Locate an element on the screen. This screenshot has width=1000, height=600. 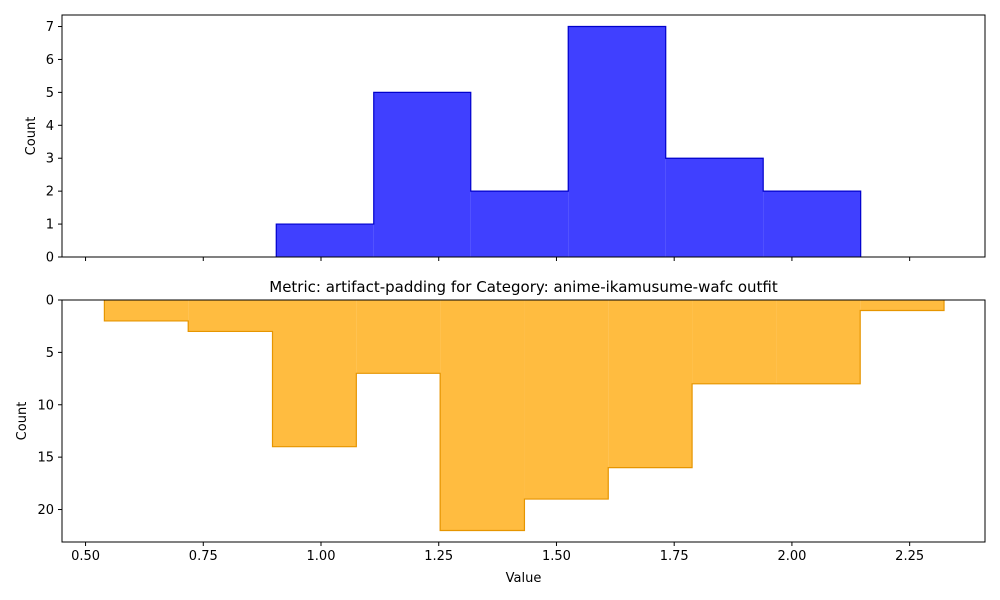
top-y-tick-label: 7 is located at coordinates (50, 27).